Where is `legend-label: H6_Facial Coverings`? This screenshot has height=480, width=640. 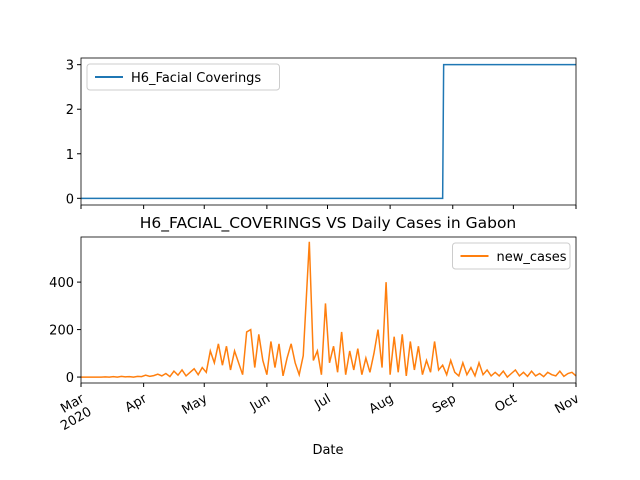
legend-label: H6_Facial Coverings is located at coordinates (196, 78).